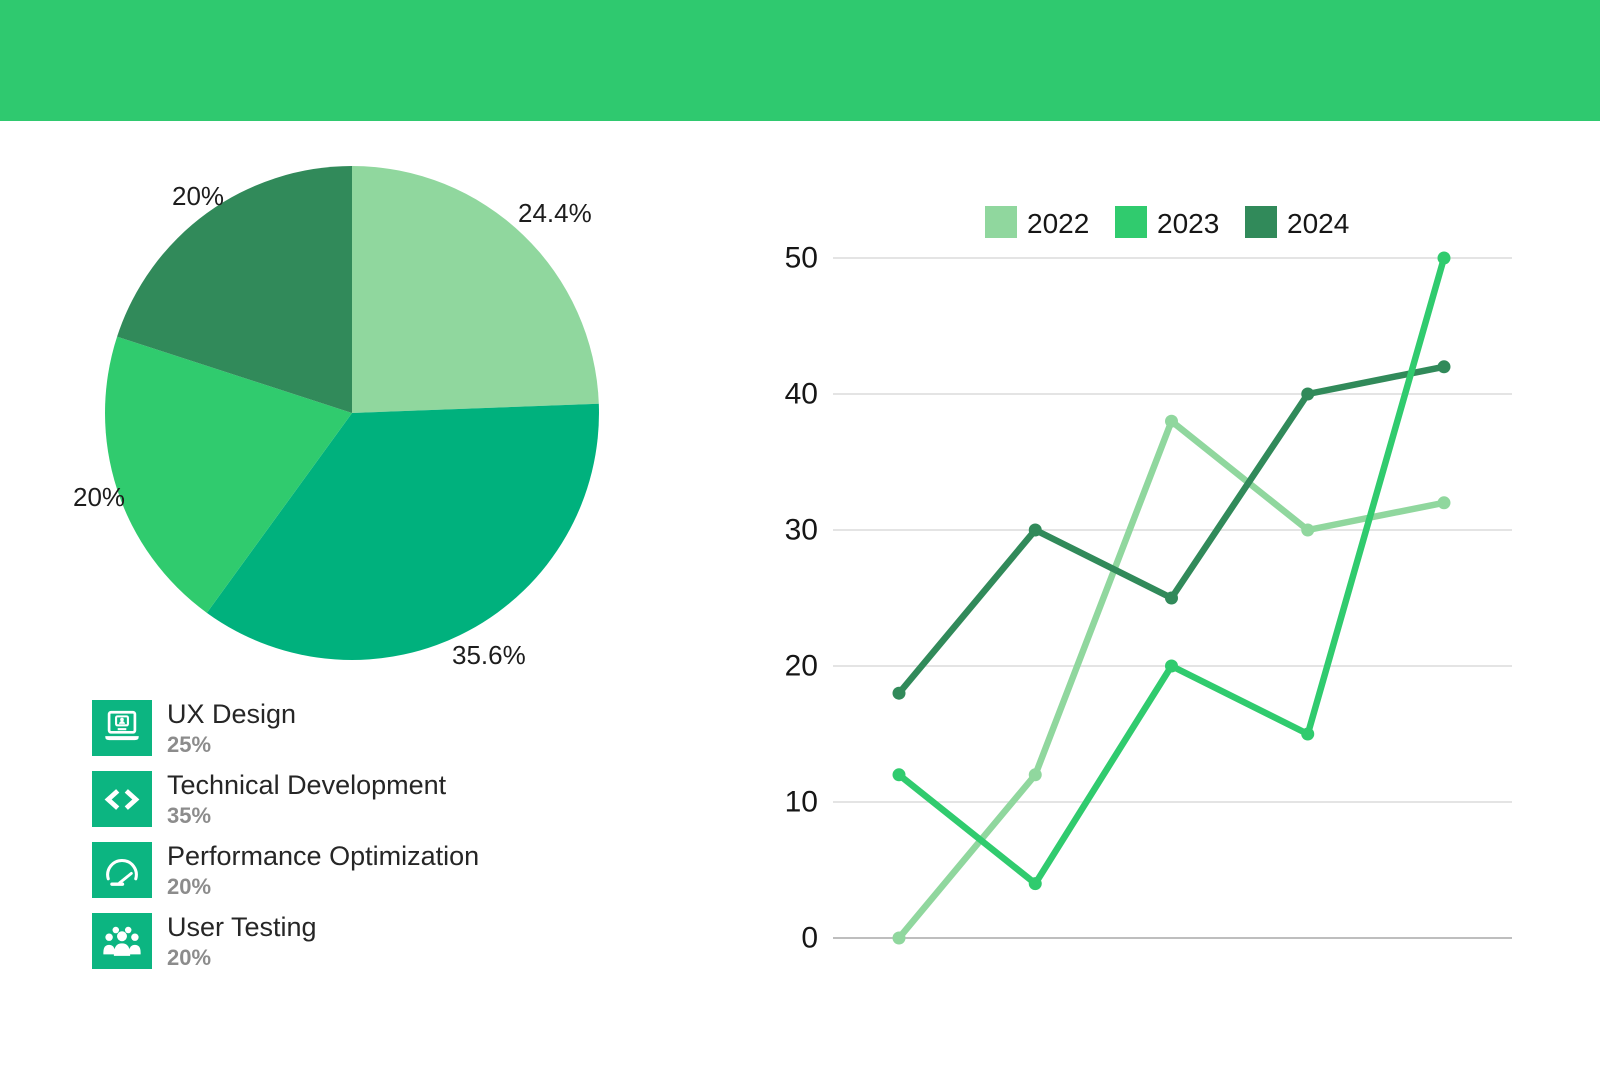  What do you see at coordinates (1318, 223) in the screenshot?
I see `svg-text: 2024` at bounding box center [1318, 223].